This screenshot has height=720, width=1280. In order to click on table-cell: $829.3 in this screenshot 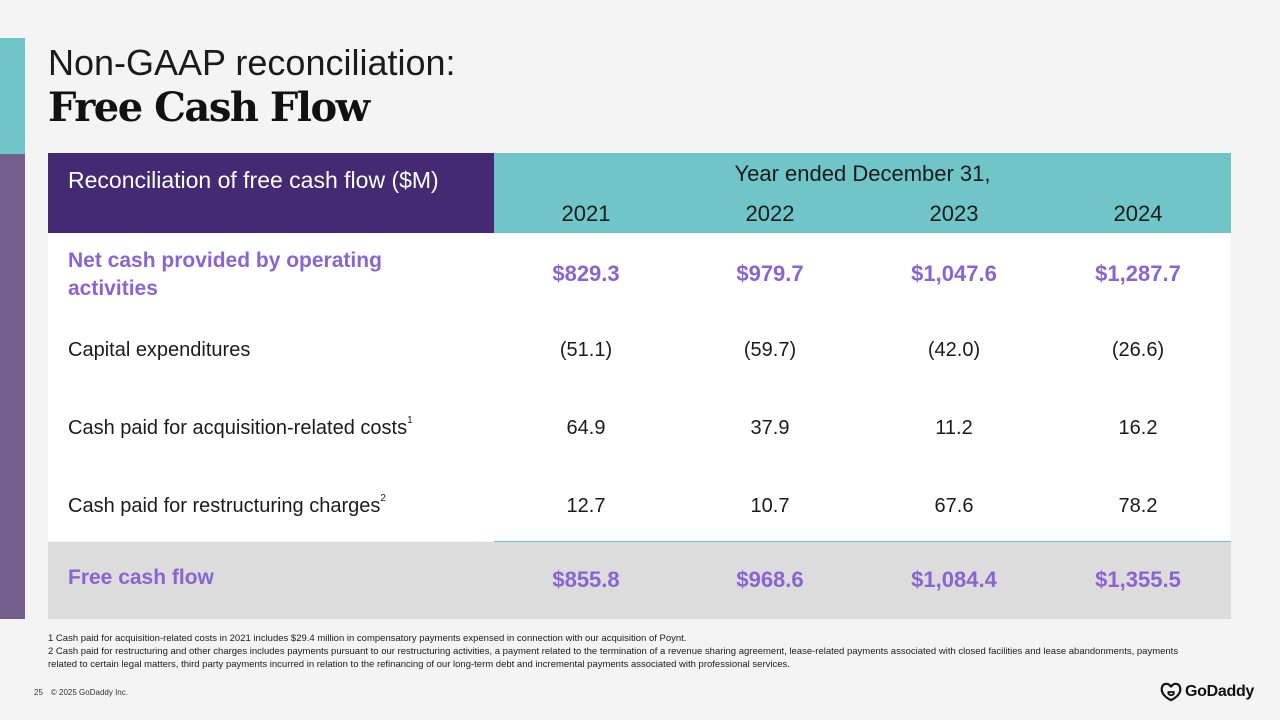, I will do `click(586, 273)`.